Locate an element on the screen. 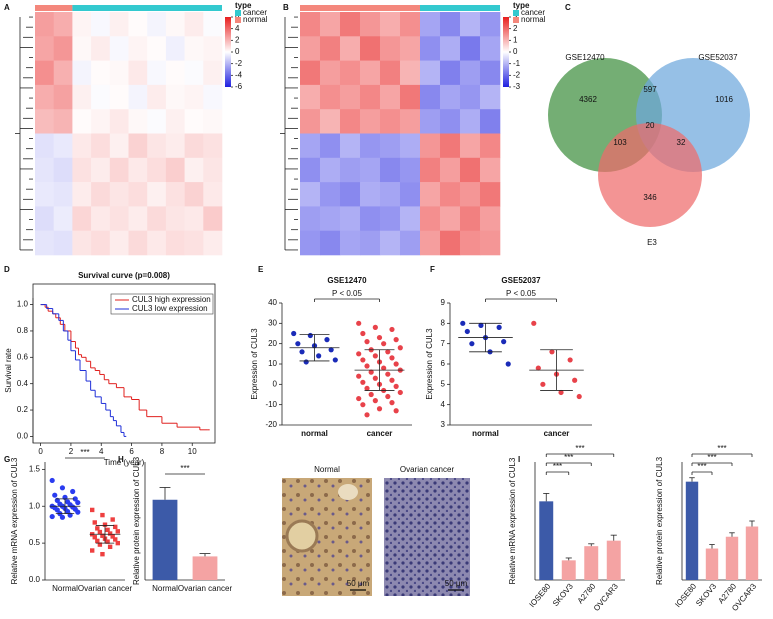 The width and height of the screenshot is (773, 619). panel-letter: B is located at coordinates (286, 7).